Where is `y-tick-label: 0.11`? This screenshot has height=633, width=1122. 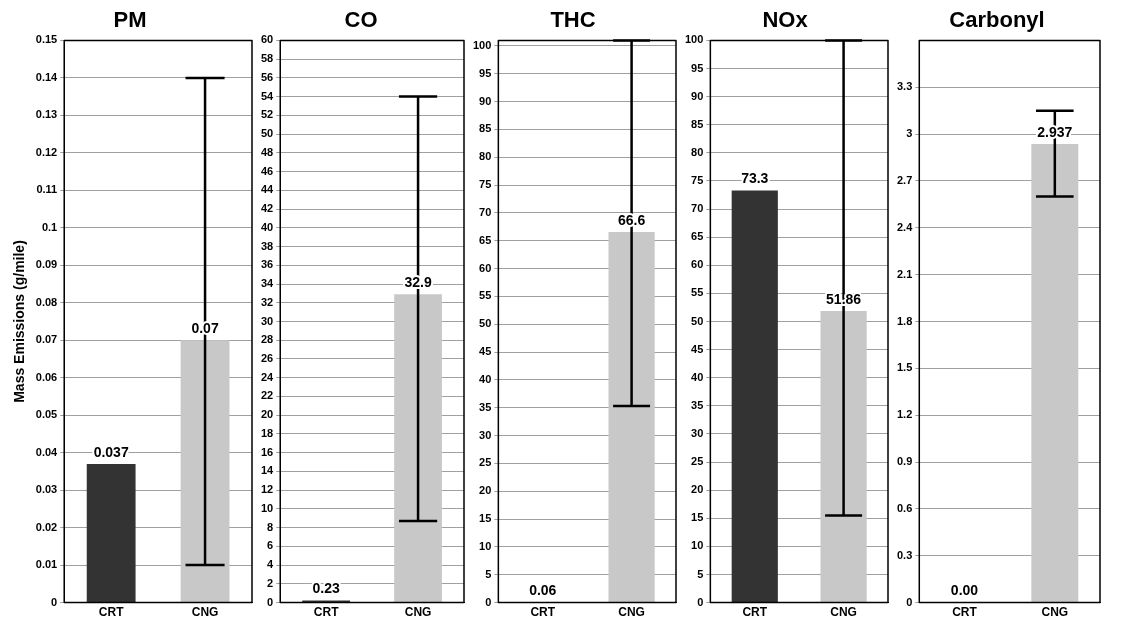
y-tick-label: 0.11 is located at coordinates (47, 189).